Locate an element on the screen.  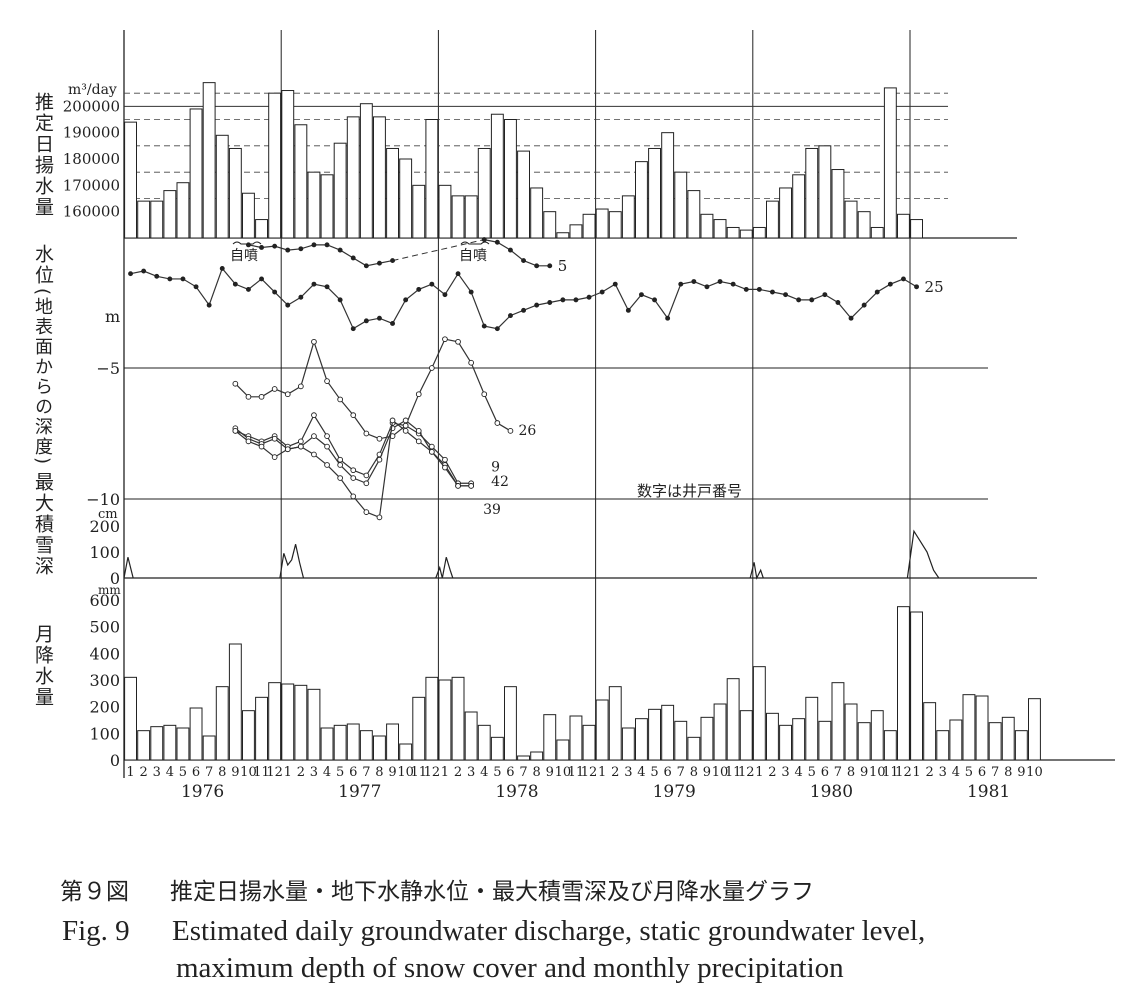
level-series-label: 25 is located at coordinates (934, 287).